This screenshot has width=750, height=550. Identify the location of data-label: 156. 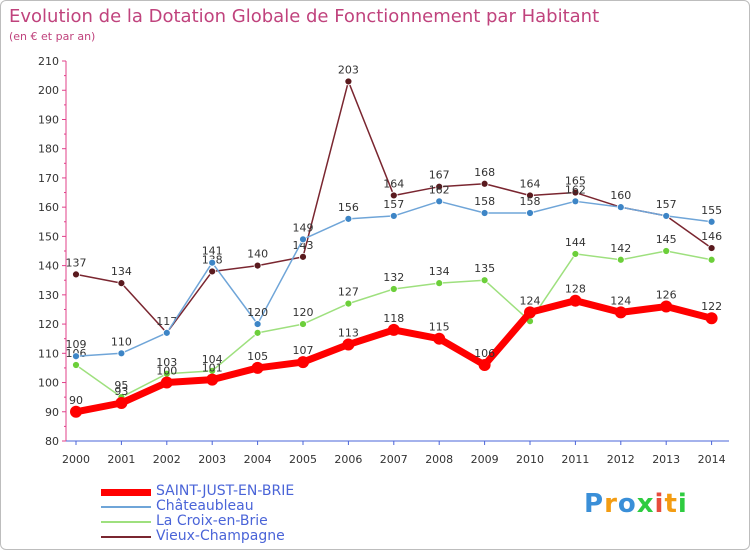
(348, 207).